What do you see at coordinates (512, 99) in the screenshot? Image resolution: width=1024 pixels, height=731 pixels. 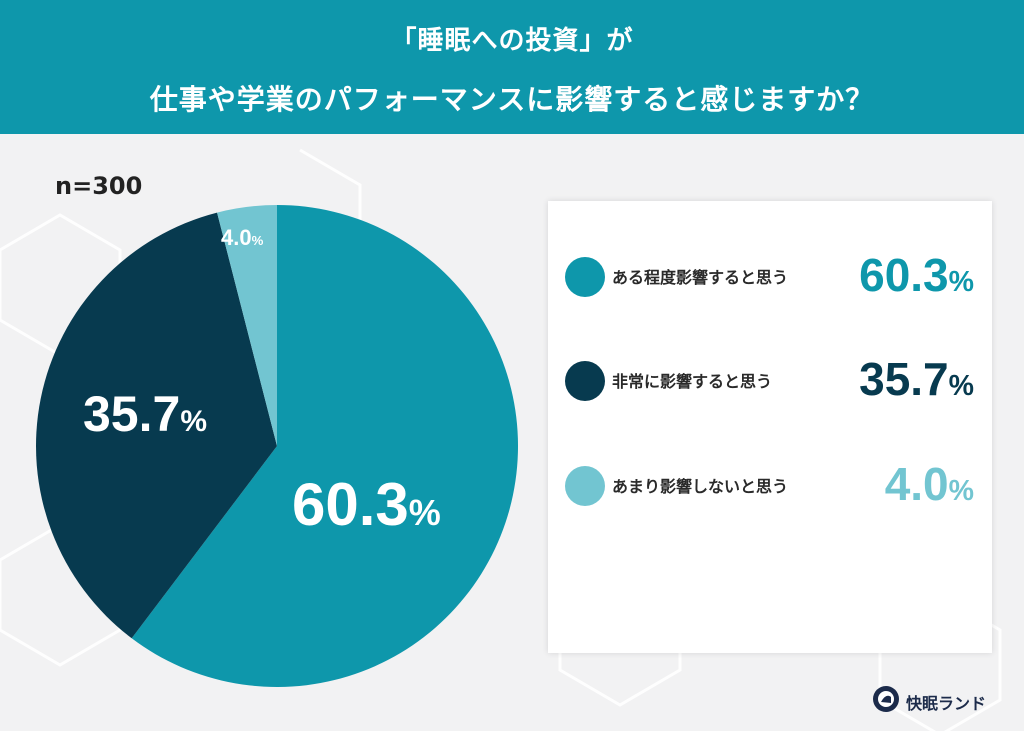 I see `title-line-2: 仕事や学業のパフォーマンスに影響すると感じますか？` at bounding box center [512, 99].